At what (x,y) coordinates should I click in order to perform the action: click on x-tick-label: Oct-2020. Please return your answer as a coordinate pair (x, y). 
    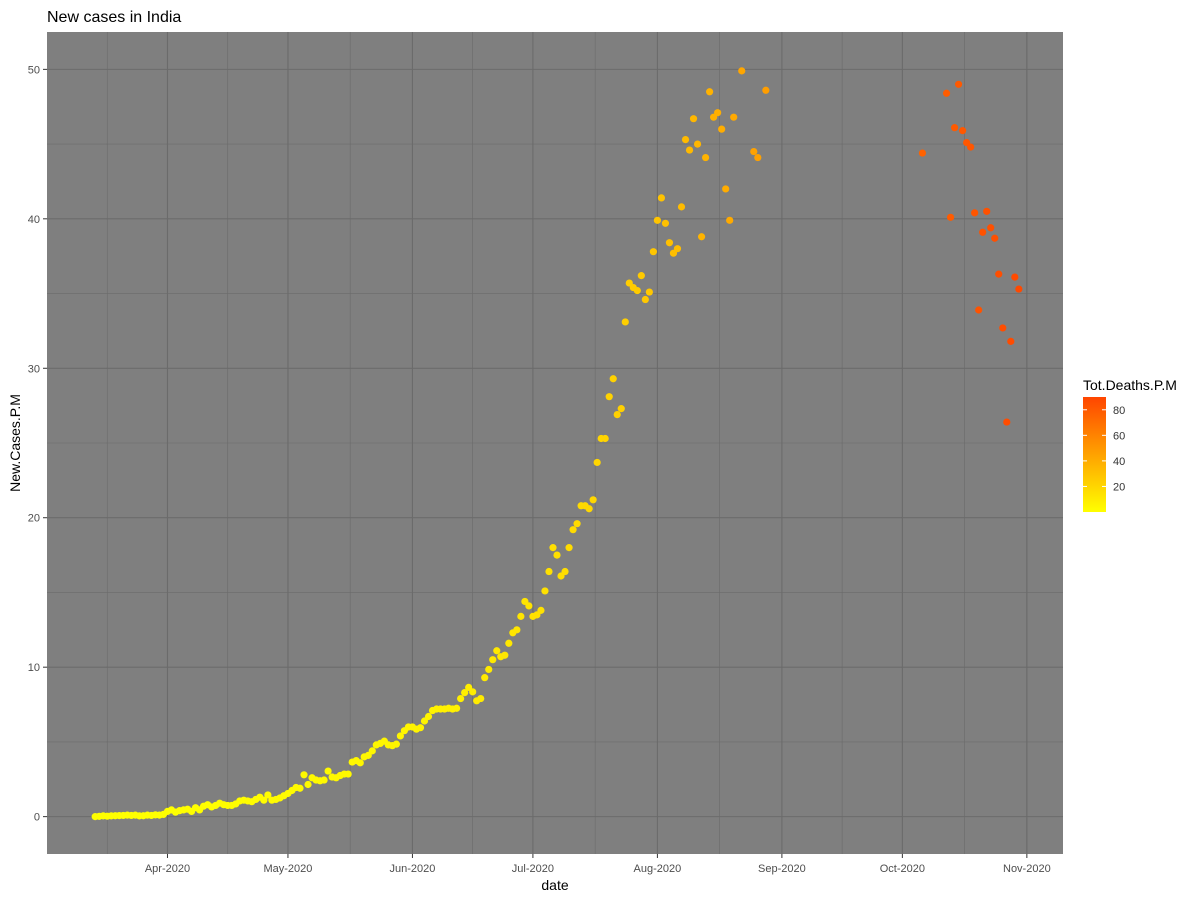
    Looking at the image, I should click on (902, 869).